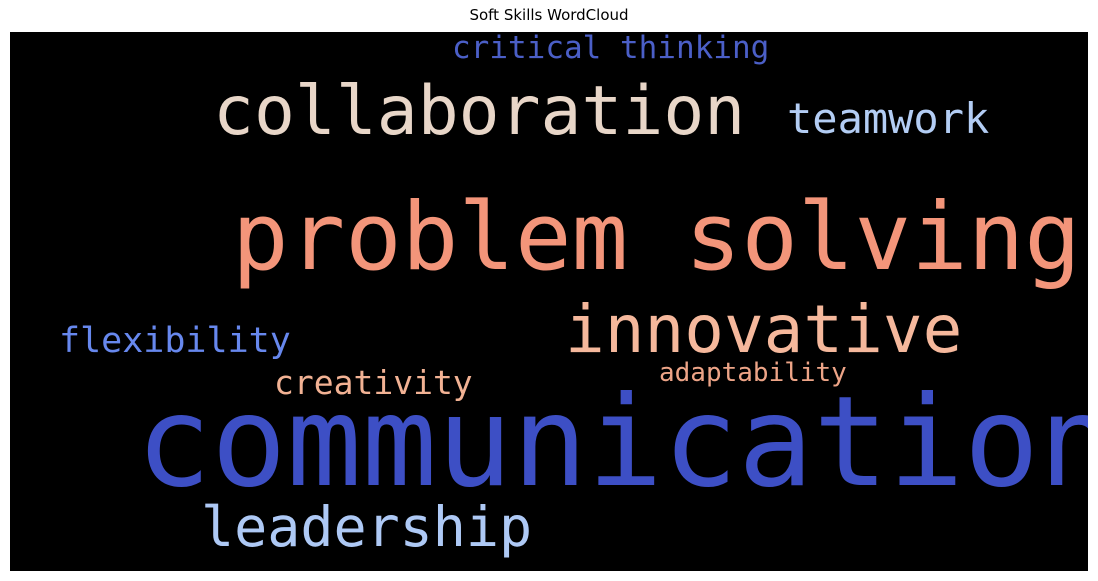 The width and height of the screenshot is (1098, 581). I want to click on word-flexibility: flexibility, so click(175, 341).